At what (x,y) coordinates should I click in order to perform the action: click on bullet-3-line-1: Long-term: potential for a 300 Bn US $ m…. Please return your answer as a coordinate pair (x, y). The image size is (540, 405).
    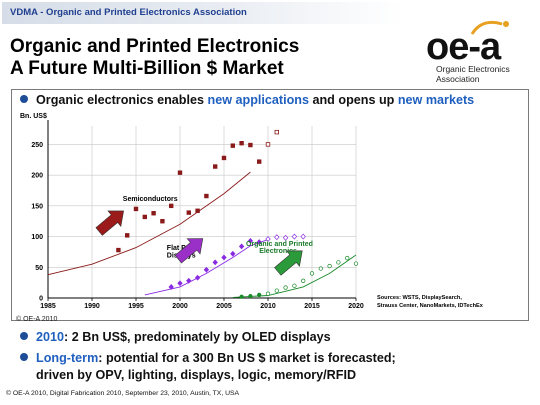
    Looking at the image, I should click on (208, 358).